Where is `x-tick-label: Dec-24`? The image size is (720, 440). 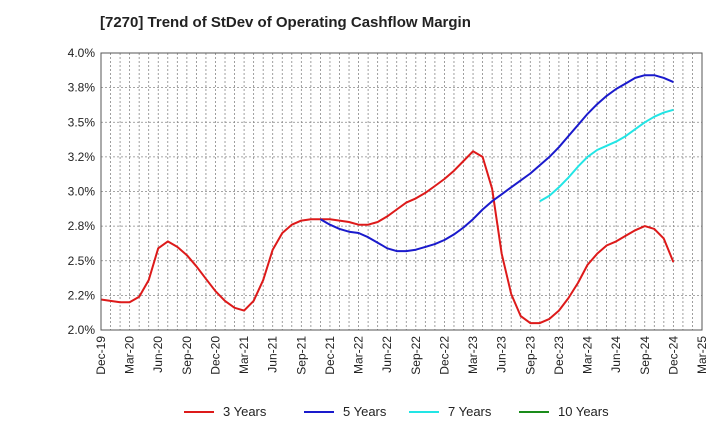 x-tick-label: Dec-24 is located at coordinates (673, 355).